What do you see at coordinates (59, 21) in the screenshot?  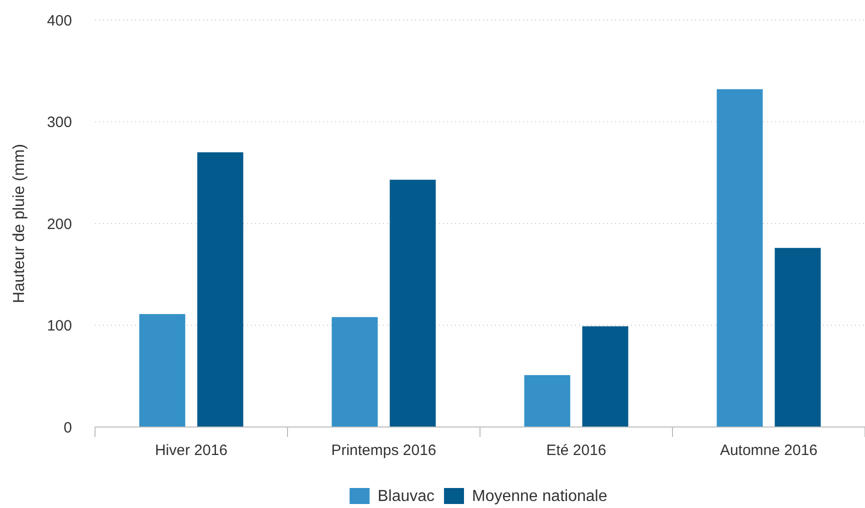 I see `y-tick-label: 400` at bounding box center [59, 21].